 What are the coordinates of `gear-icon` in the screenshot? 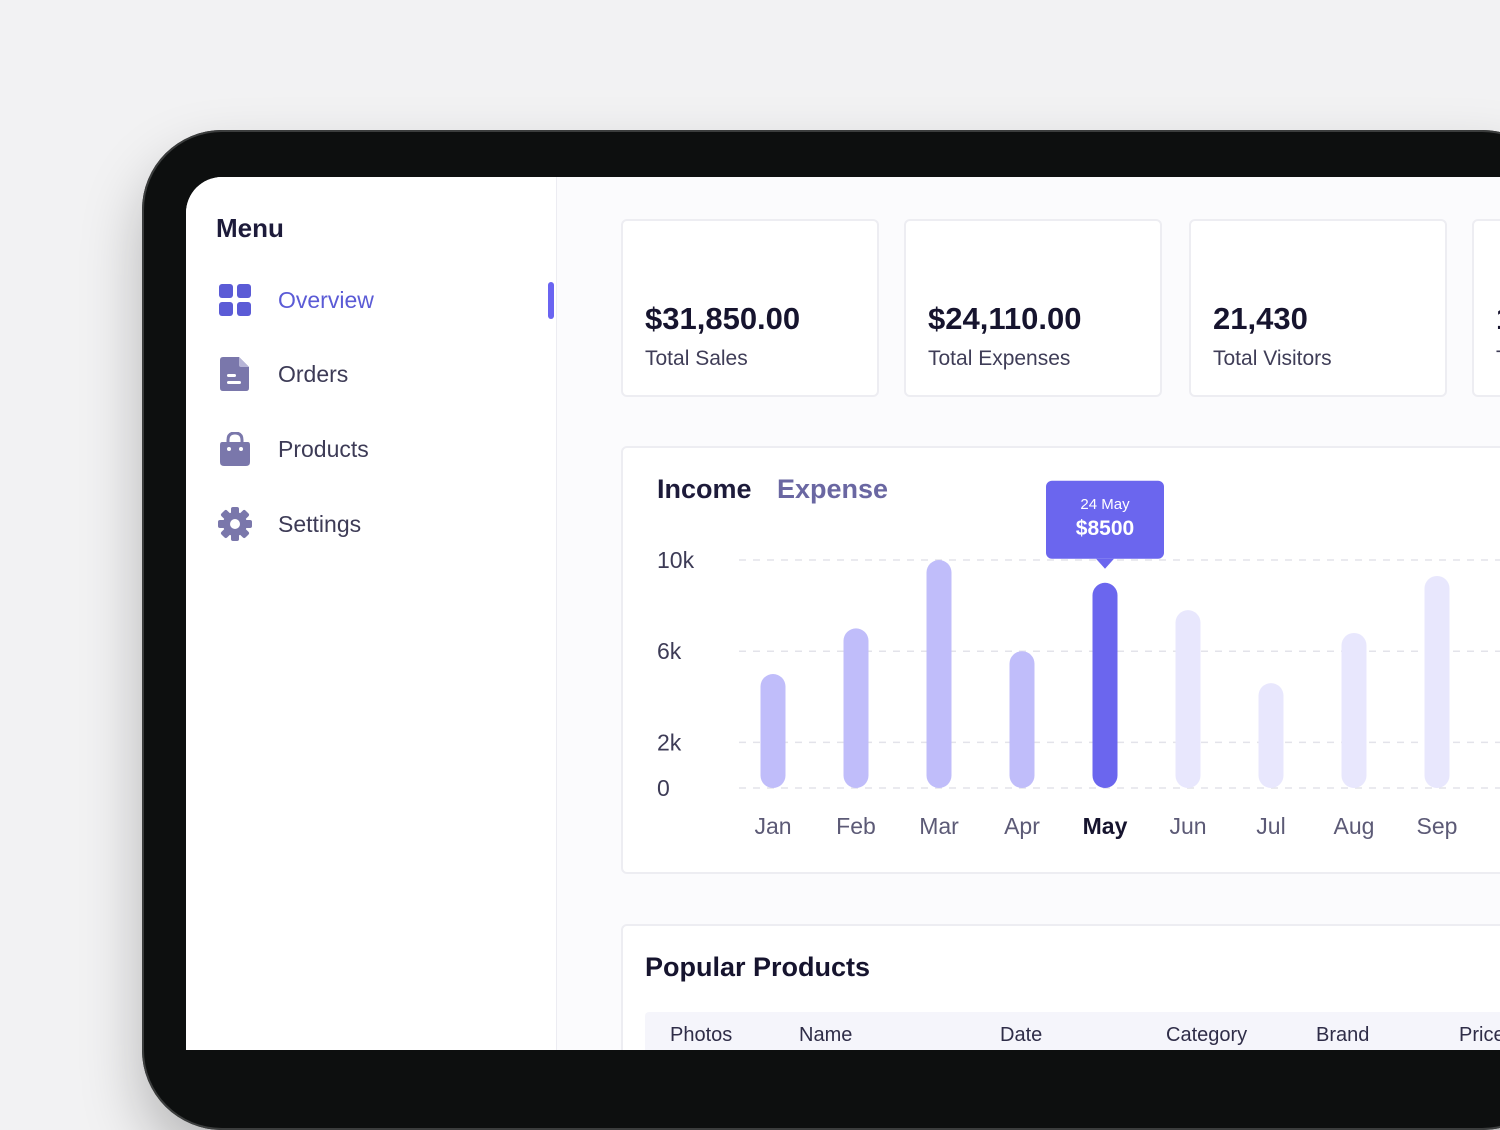 It's located at (235, 524).